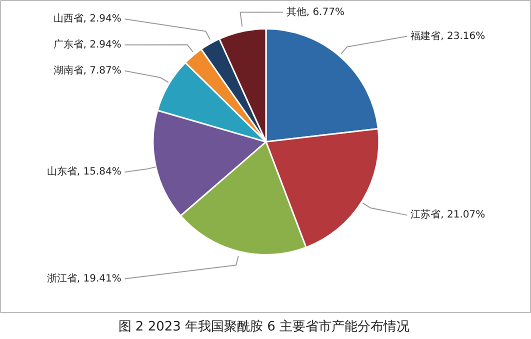  I want to click on slice-label: 山东省, 15.84%, so click(84, 172).